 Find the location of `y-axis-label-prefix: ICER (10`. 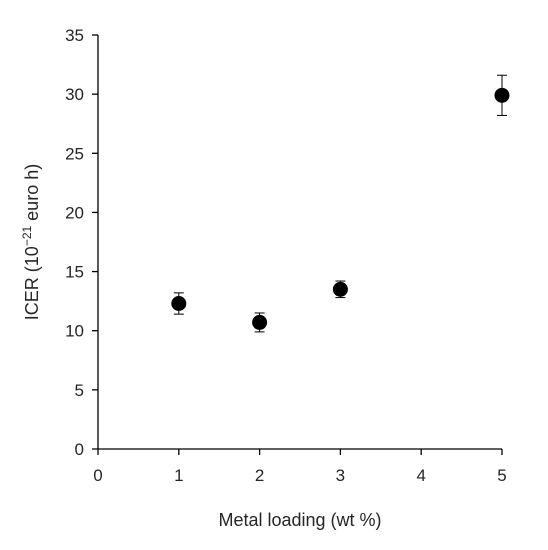

y-axis-label-prefix: ICER (10 is located at coordinates (32, 283).